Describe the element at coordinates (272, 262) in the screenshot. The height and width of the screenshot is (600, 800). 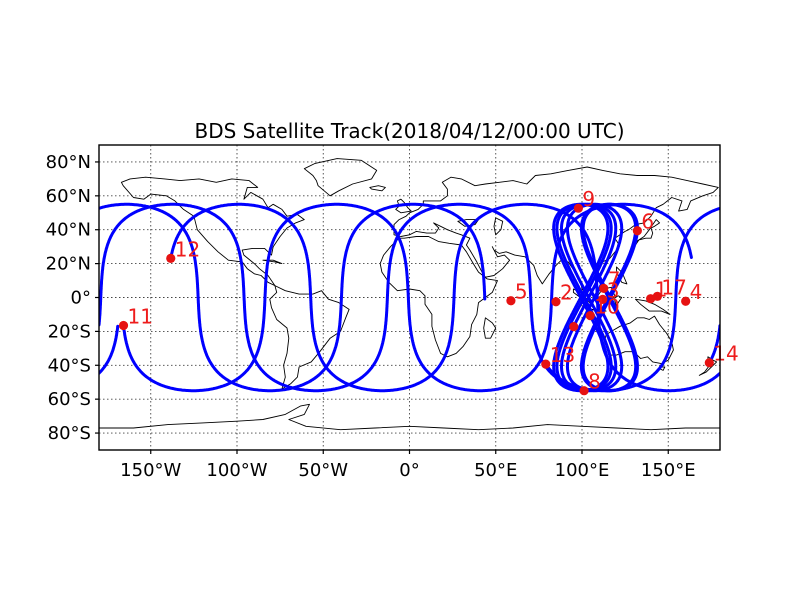
I see `coastline-cuba` at that location.